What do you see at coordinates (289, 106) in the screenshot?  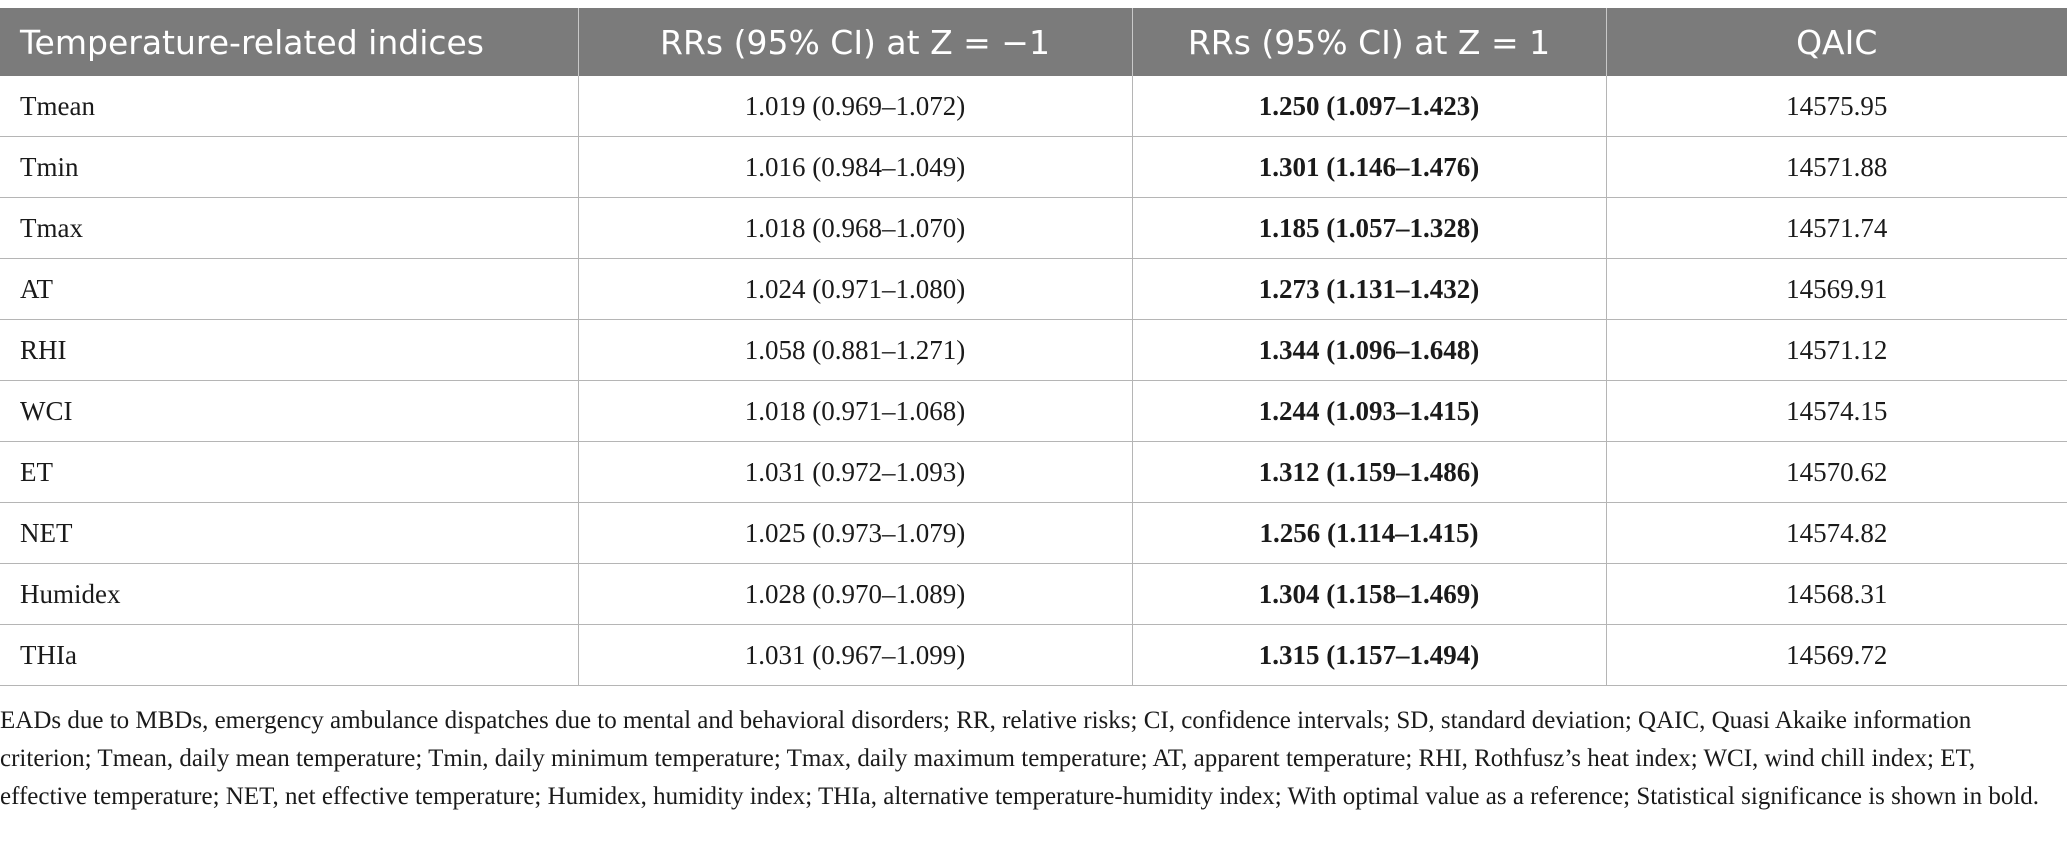 I see `cell-index: Tmean` at bounding box center [289, 106].